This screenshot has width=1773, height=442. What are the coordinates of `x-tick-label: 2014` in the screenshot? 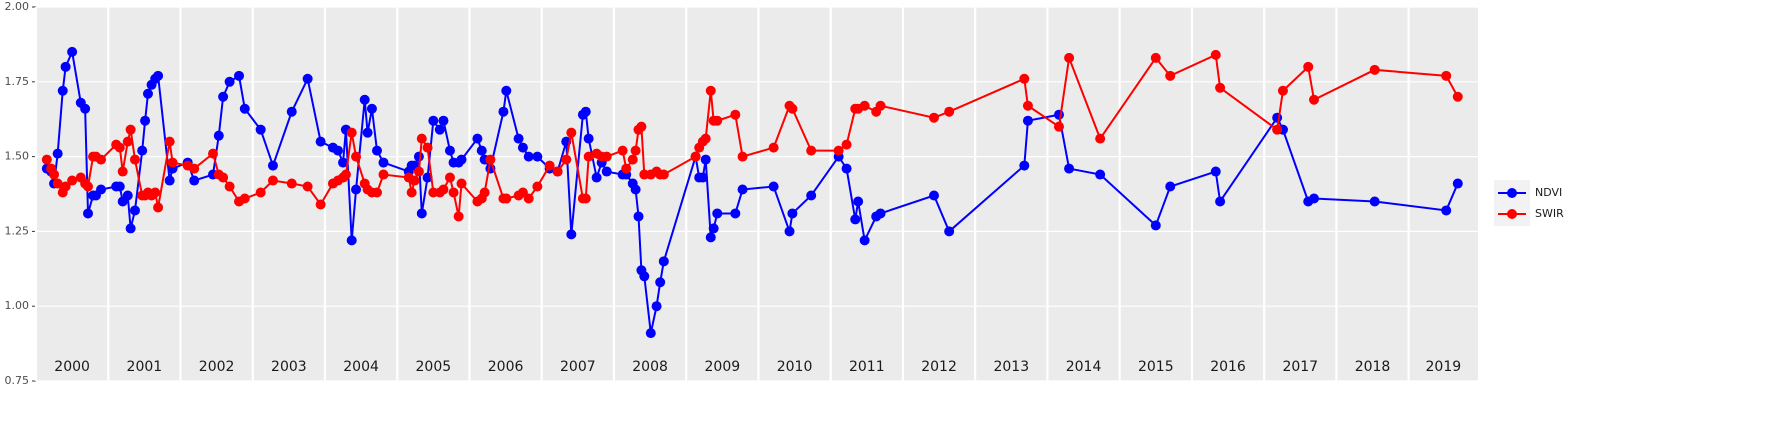 It's located at (1084, 367).